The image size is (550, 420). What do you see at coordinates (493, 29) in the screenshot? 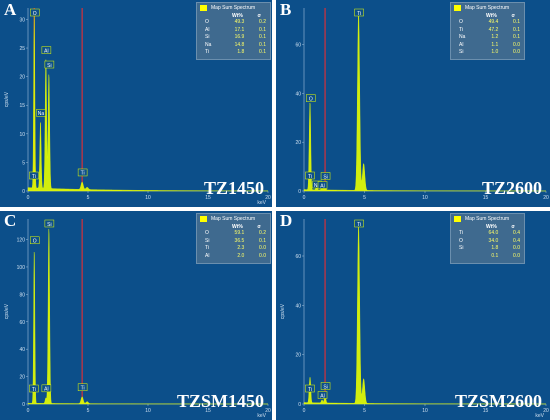
I see `wt-cell: 47.2` at bounding box center [493, 29].